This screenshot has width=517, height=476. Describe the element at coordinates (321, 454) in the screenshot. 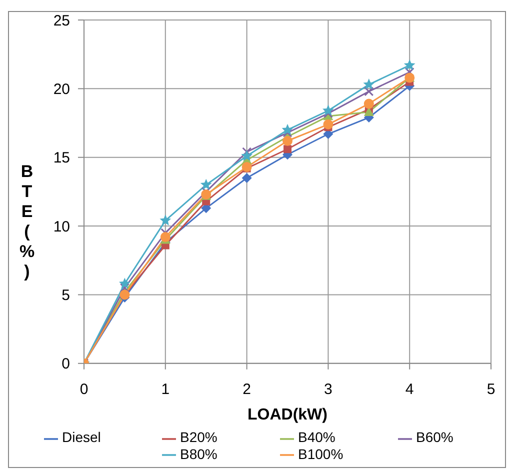

I see `legend-label: B100%` at that location.